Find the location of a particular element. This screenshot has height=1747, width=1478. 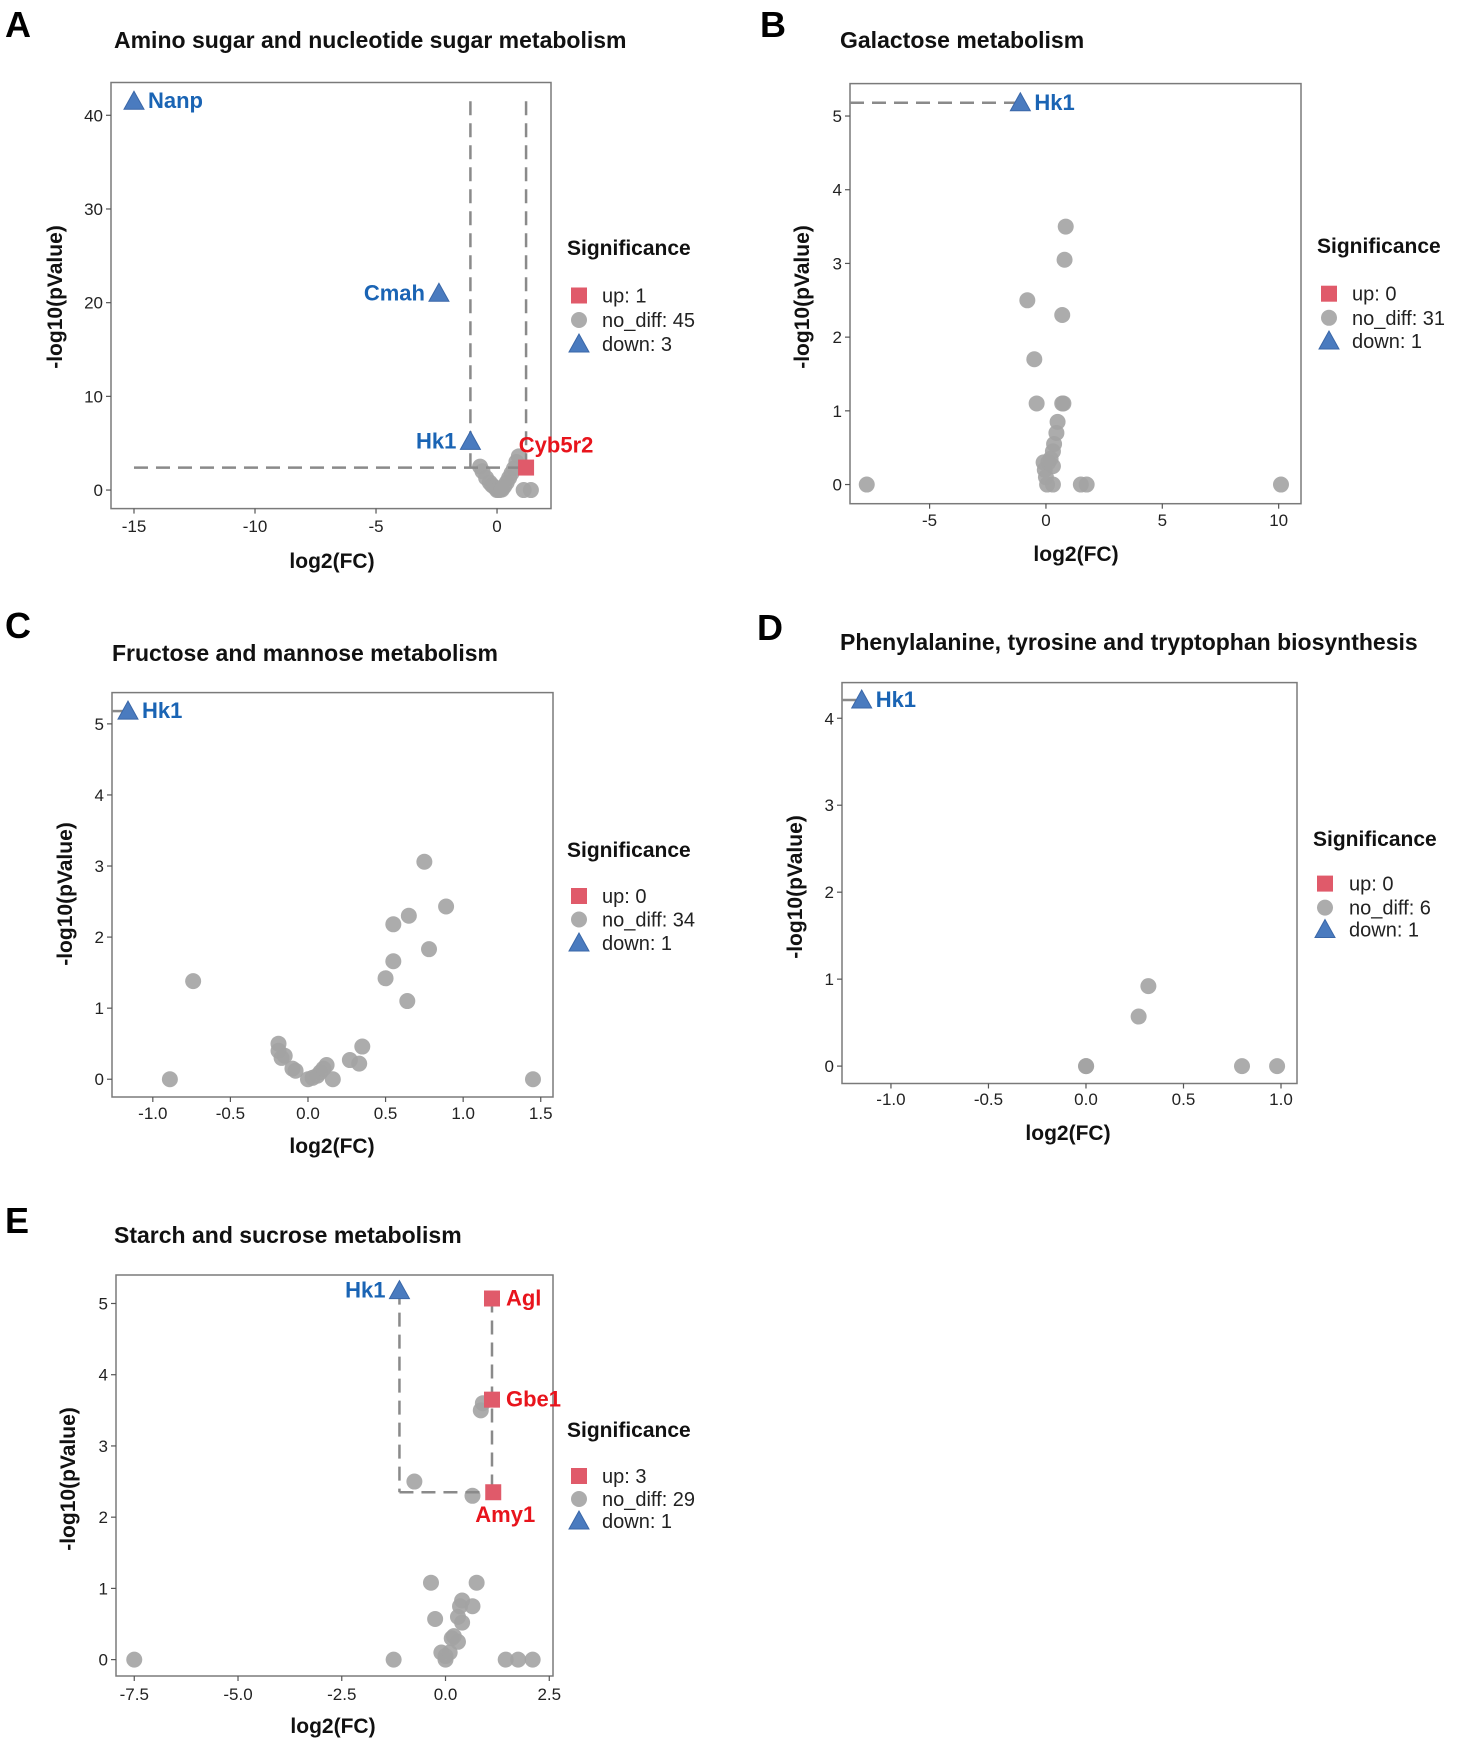

gene-label: Nanp is located at coordinates (175, 100).